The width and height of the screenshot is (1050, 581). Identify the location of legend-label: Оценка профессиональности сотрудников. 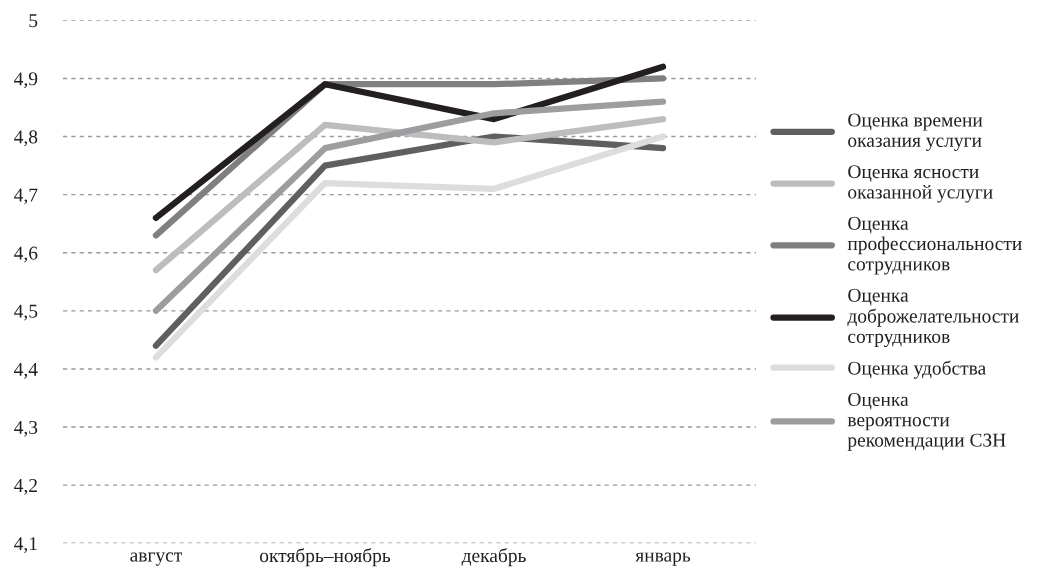
(934, 245).